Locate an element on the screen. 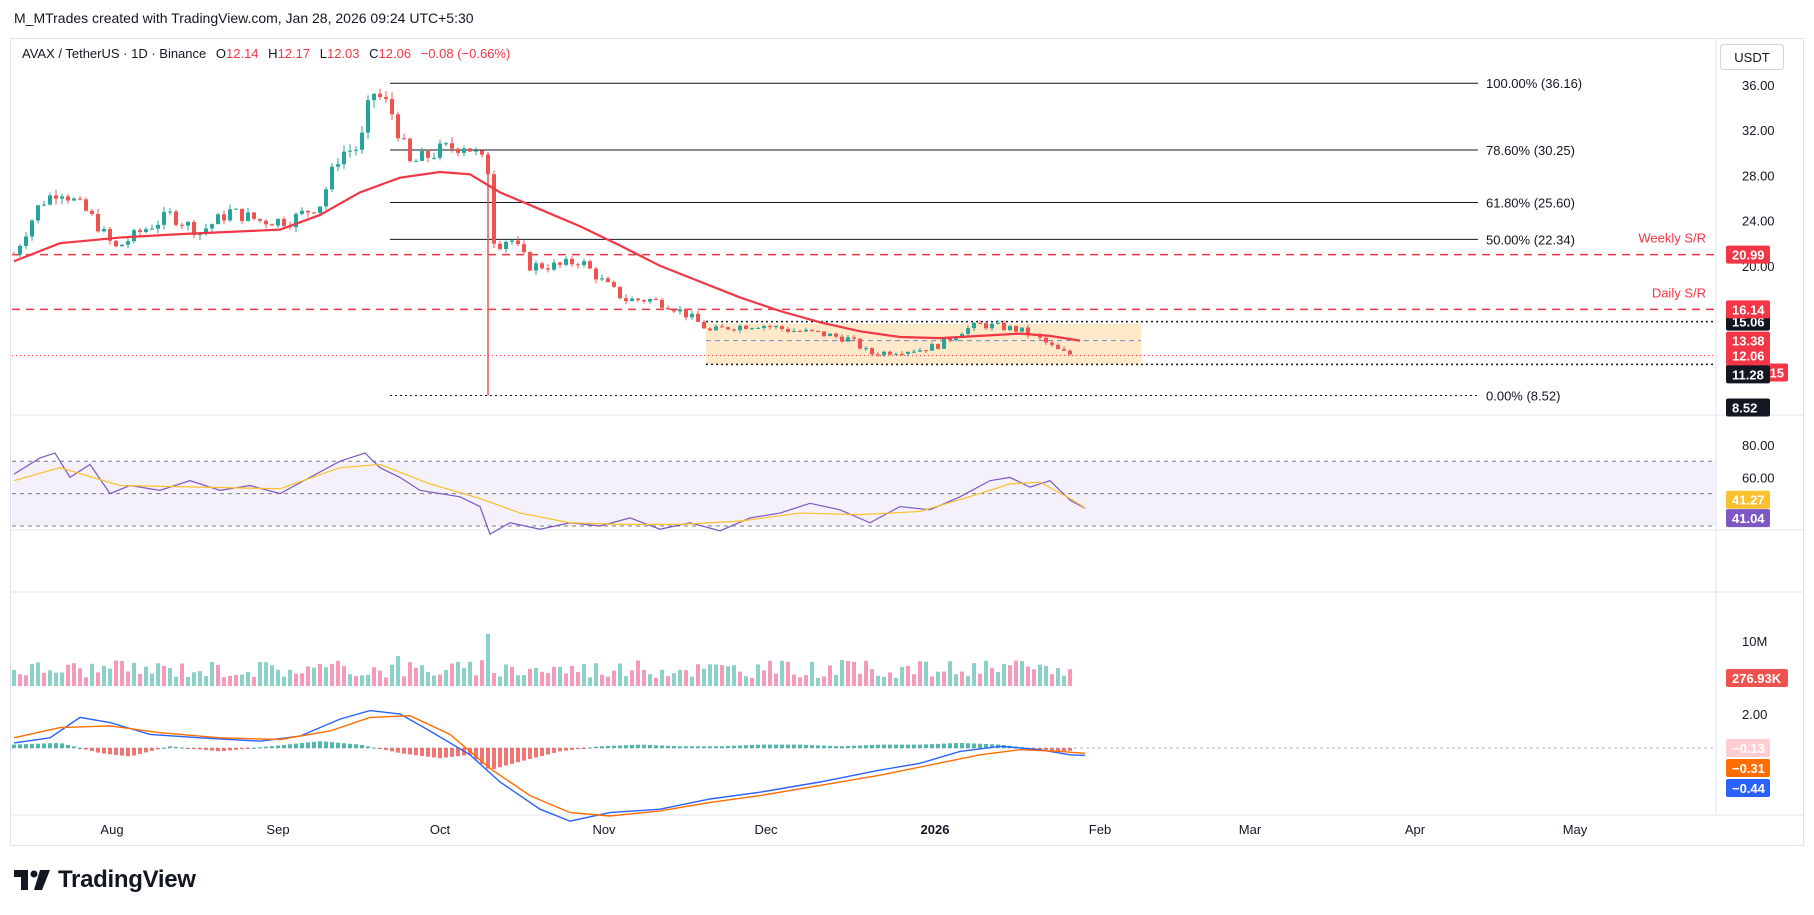  sr-level-label: Daily S/R is located at coordinates (1679, 292).